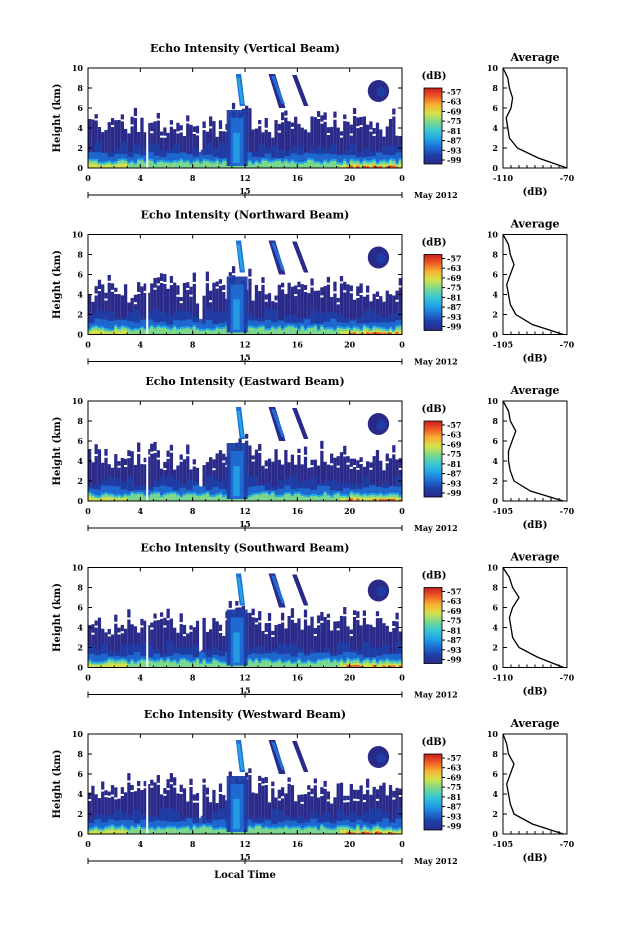  What do you see at coordinates (454, 797) in the screenshot?
I see `colorbar-label: -81` at bounding box center [454, 797].